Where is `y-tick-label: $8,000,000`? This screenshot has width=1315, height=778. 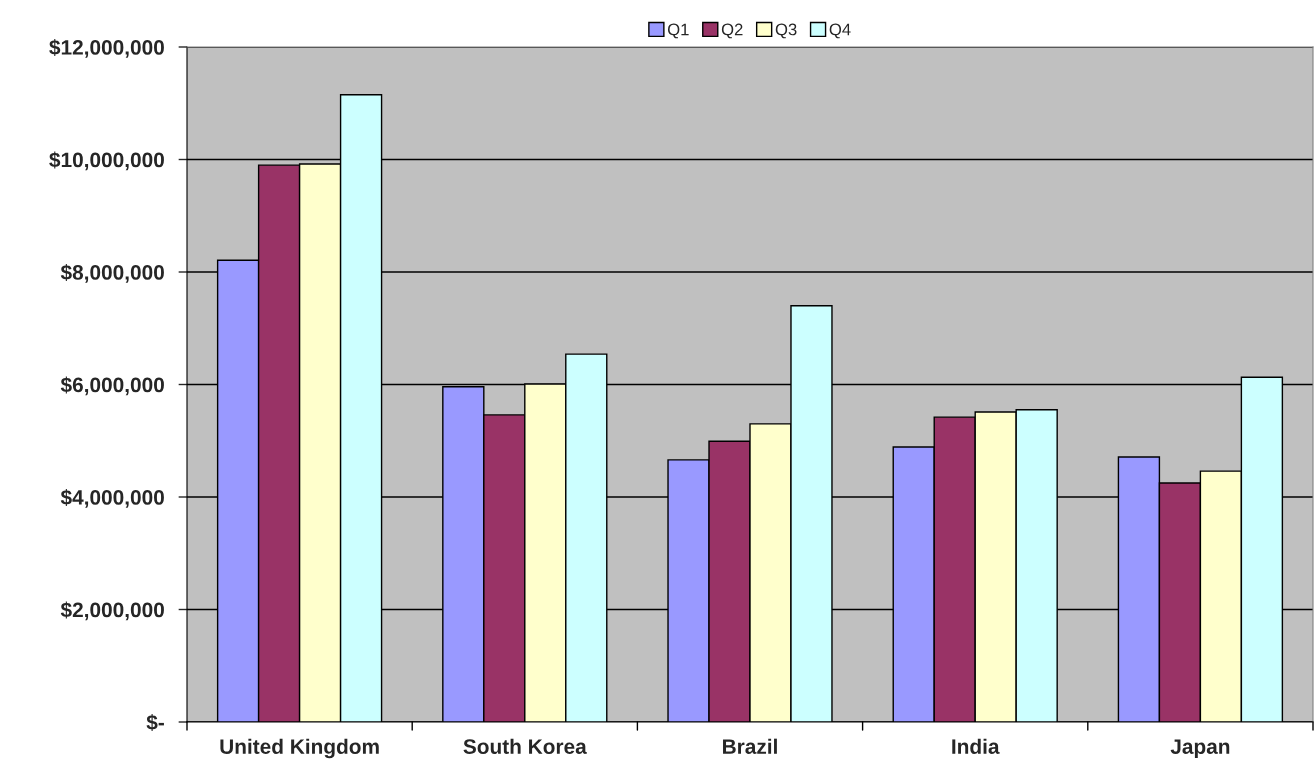 y-tick-label: $8,000,000 is located at coordinates (112, 273).